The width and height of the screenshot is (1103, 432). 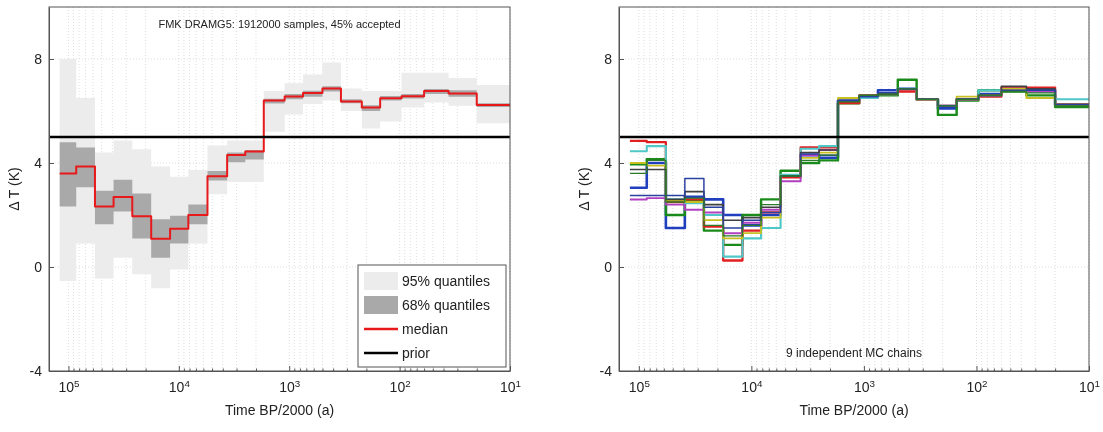 What do you see at coordinates (416, 353) in the screenshot?
I see `legend-label: prior` at bounding box center [416, 353].